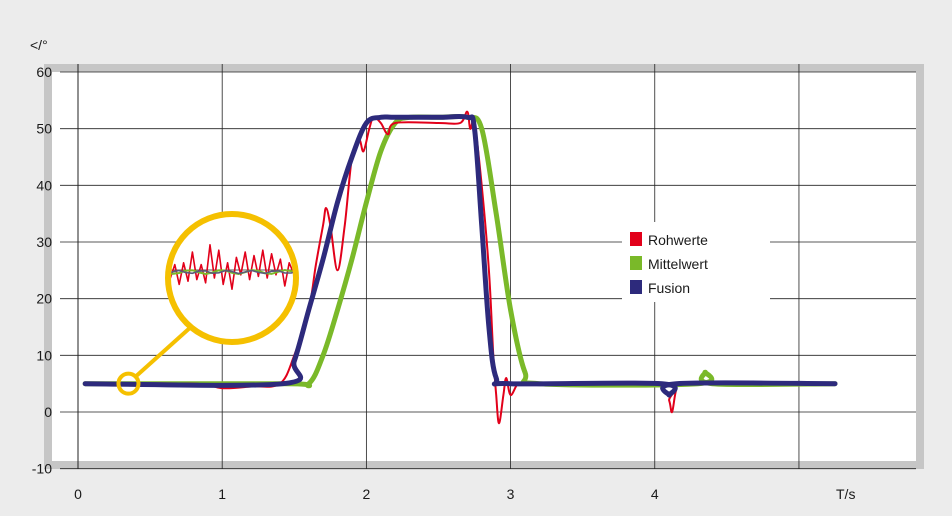  I want to click on zoom-inset, so click(207, 303).